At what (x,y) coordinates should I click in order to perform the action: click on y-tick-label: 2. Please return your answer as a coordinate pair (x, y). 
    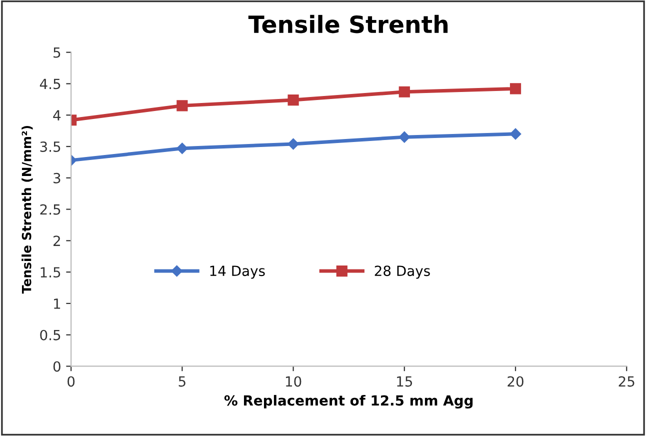
    Looking at the image, I should click on (57, 241).